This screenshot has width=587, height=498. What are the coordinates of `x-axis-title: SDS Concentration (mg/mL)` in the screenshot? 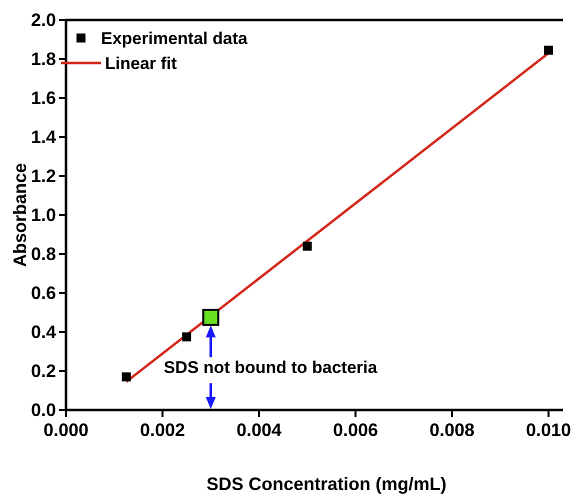 It's located at (326, 484).